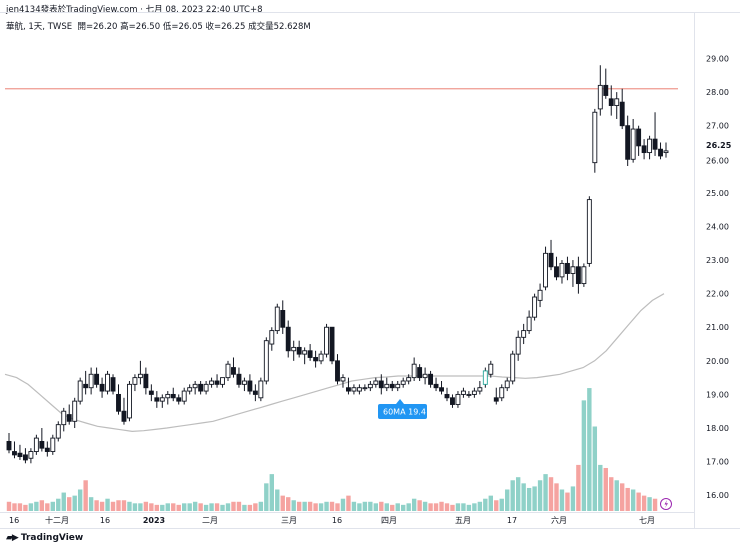 This screenshot has height=549, width=740. I want to click on time-tick-label: 二月, so click(210, 520).